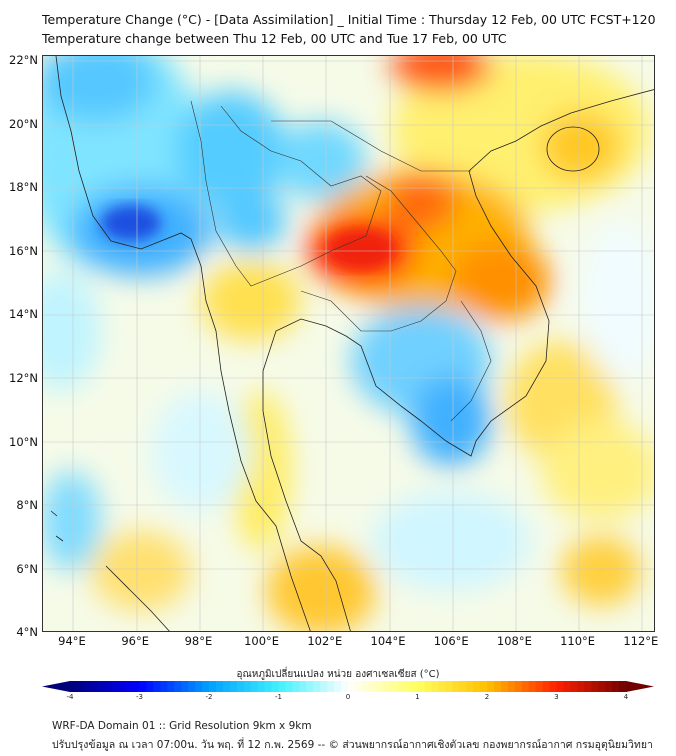  Describe the element at coordinates (70, 697) in the screenshot. I see `colorbar-tick-label: -4` at that location.